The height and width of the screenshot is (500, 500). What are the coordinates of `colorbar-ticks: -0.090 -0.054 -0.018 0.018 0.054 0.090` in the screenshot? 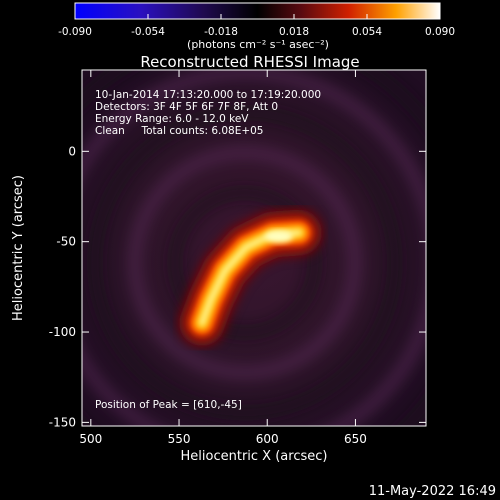 It's located at (256, 26).